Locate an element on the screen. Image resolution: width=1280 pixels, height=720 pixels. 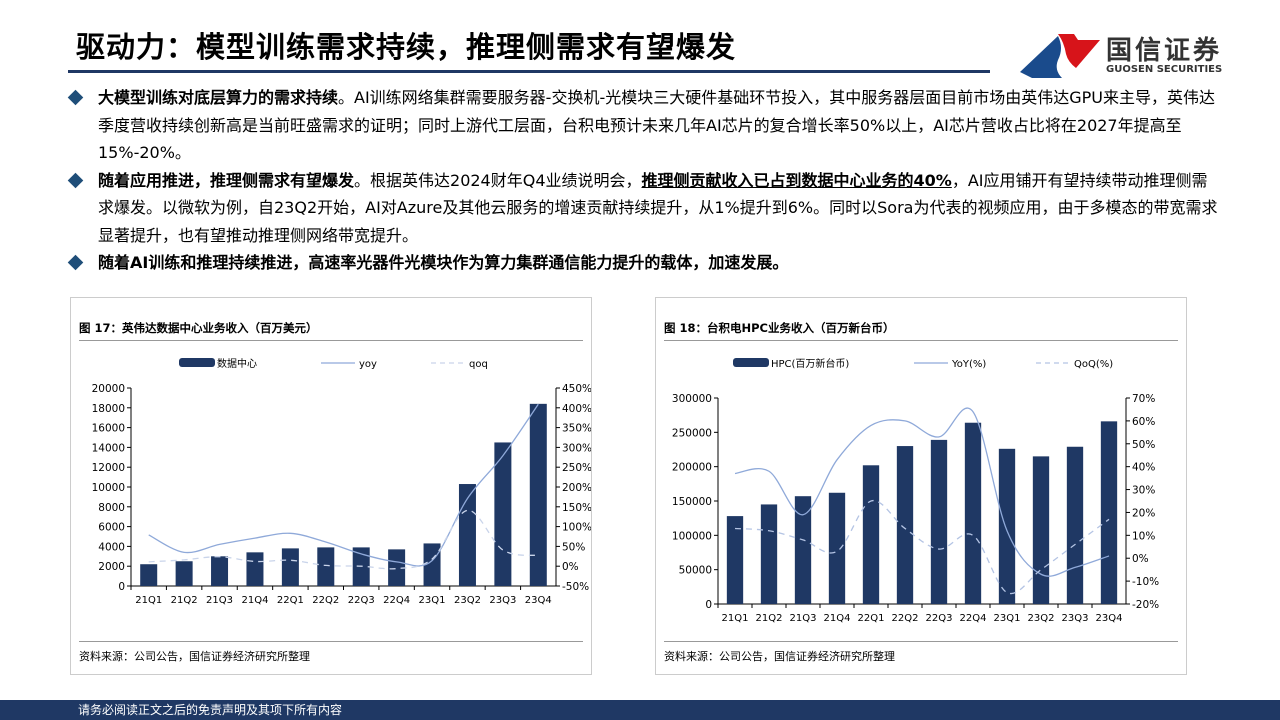
logo-mark-icon is located at coordinates (1060, 56).